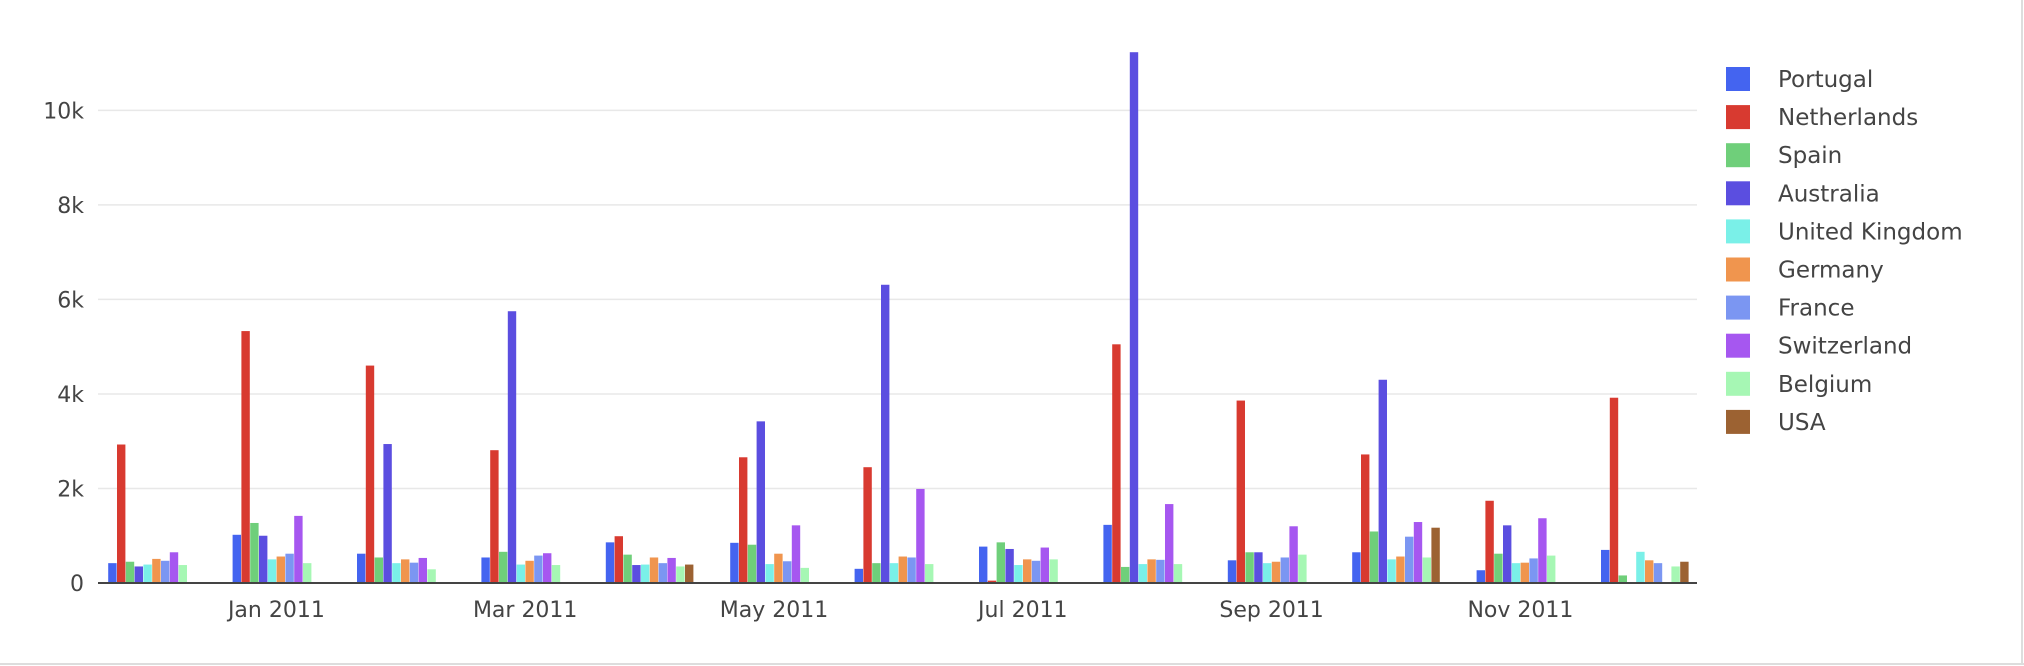 The image size is (2024, 666). Describe the element at coordinates (1790, 308) in the screenshot. I see `legend-item: France` at that location.